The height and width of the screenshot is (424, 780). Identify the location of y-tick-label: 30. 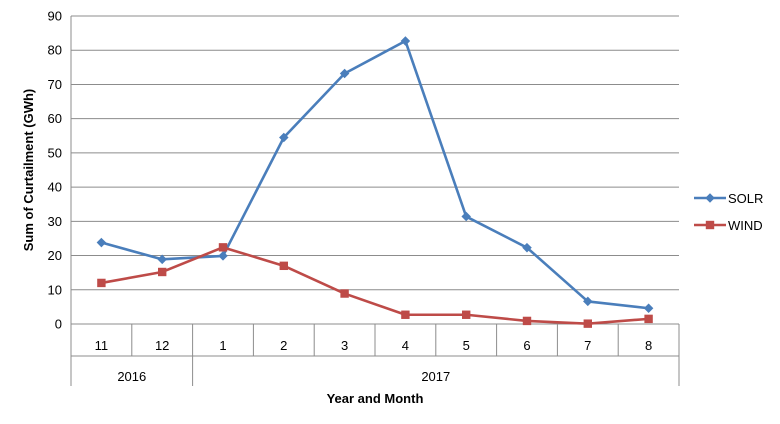
(55, 221).